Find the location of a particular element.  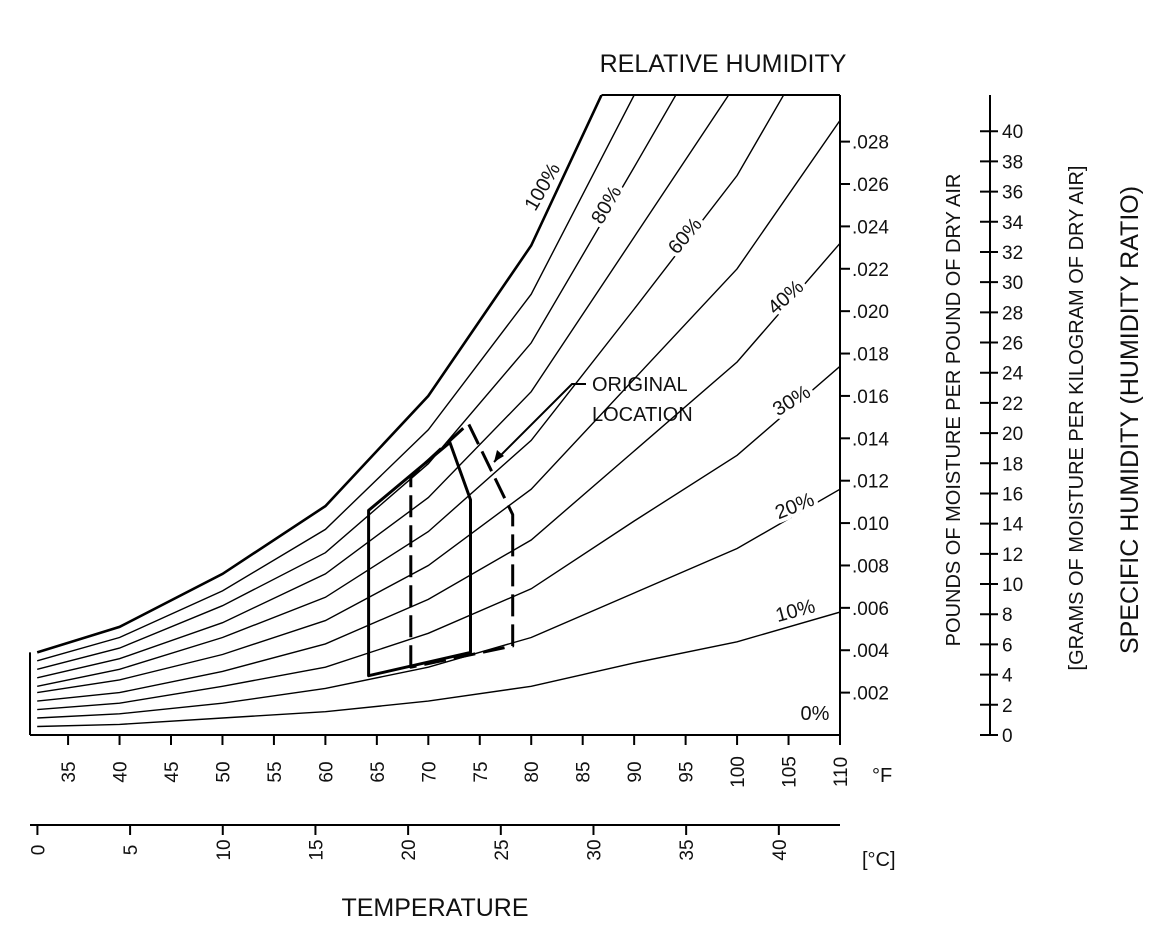

y2-tick-label: 28 is located at coordinates (1012, 313).